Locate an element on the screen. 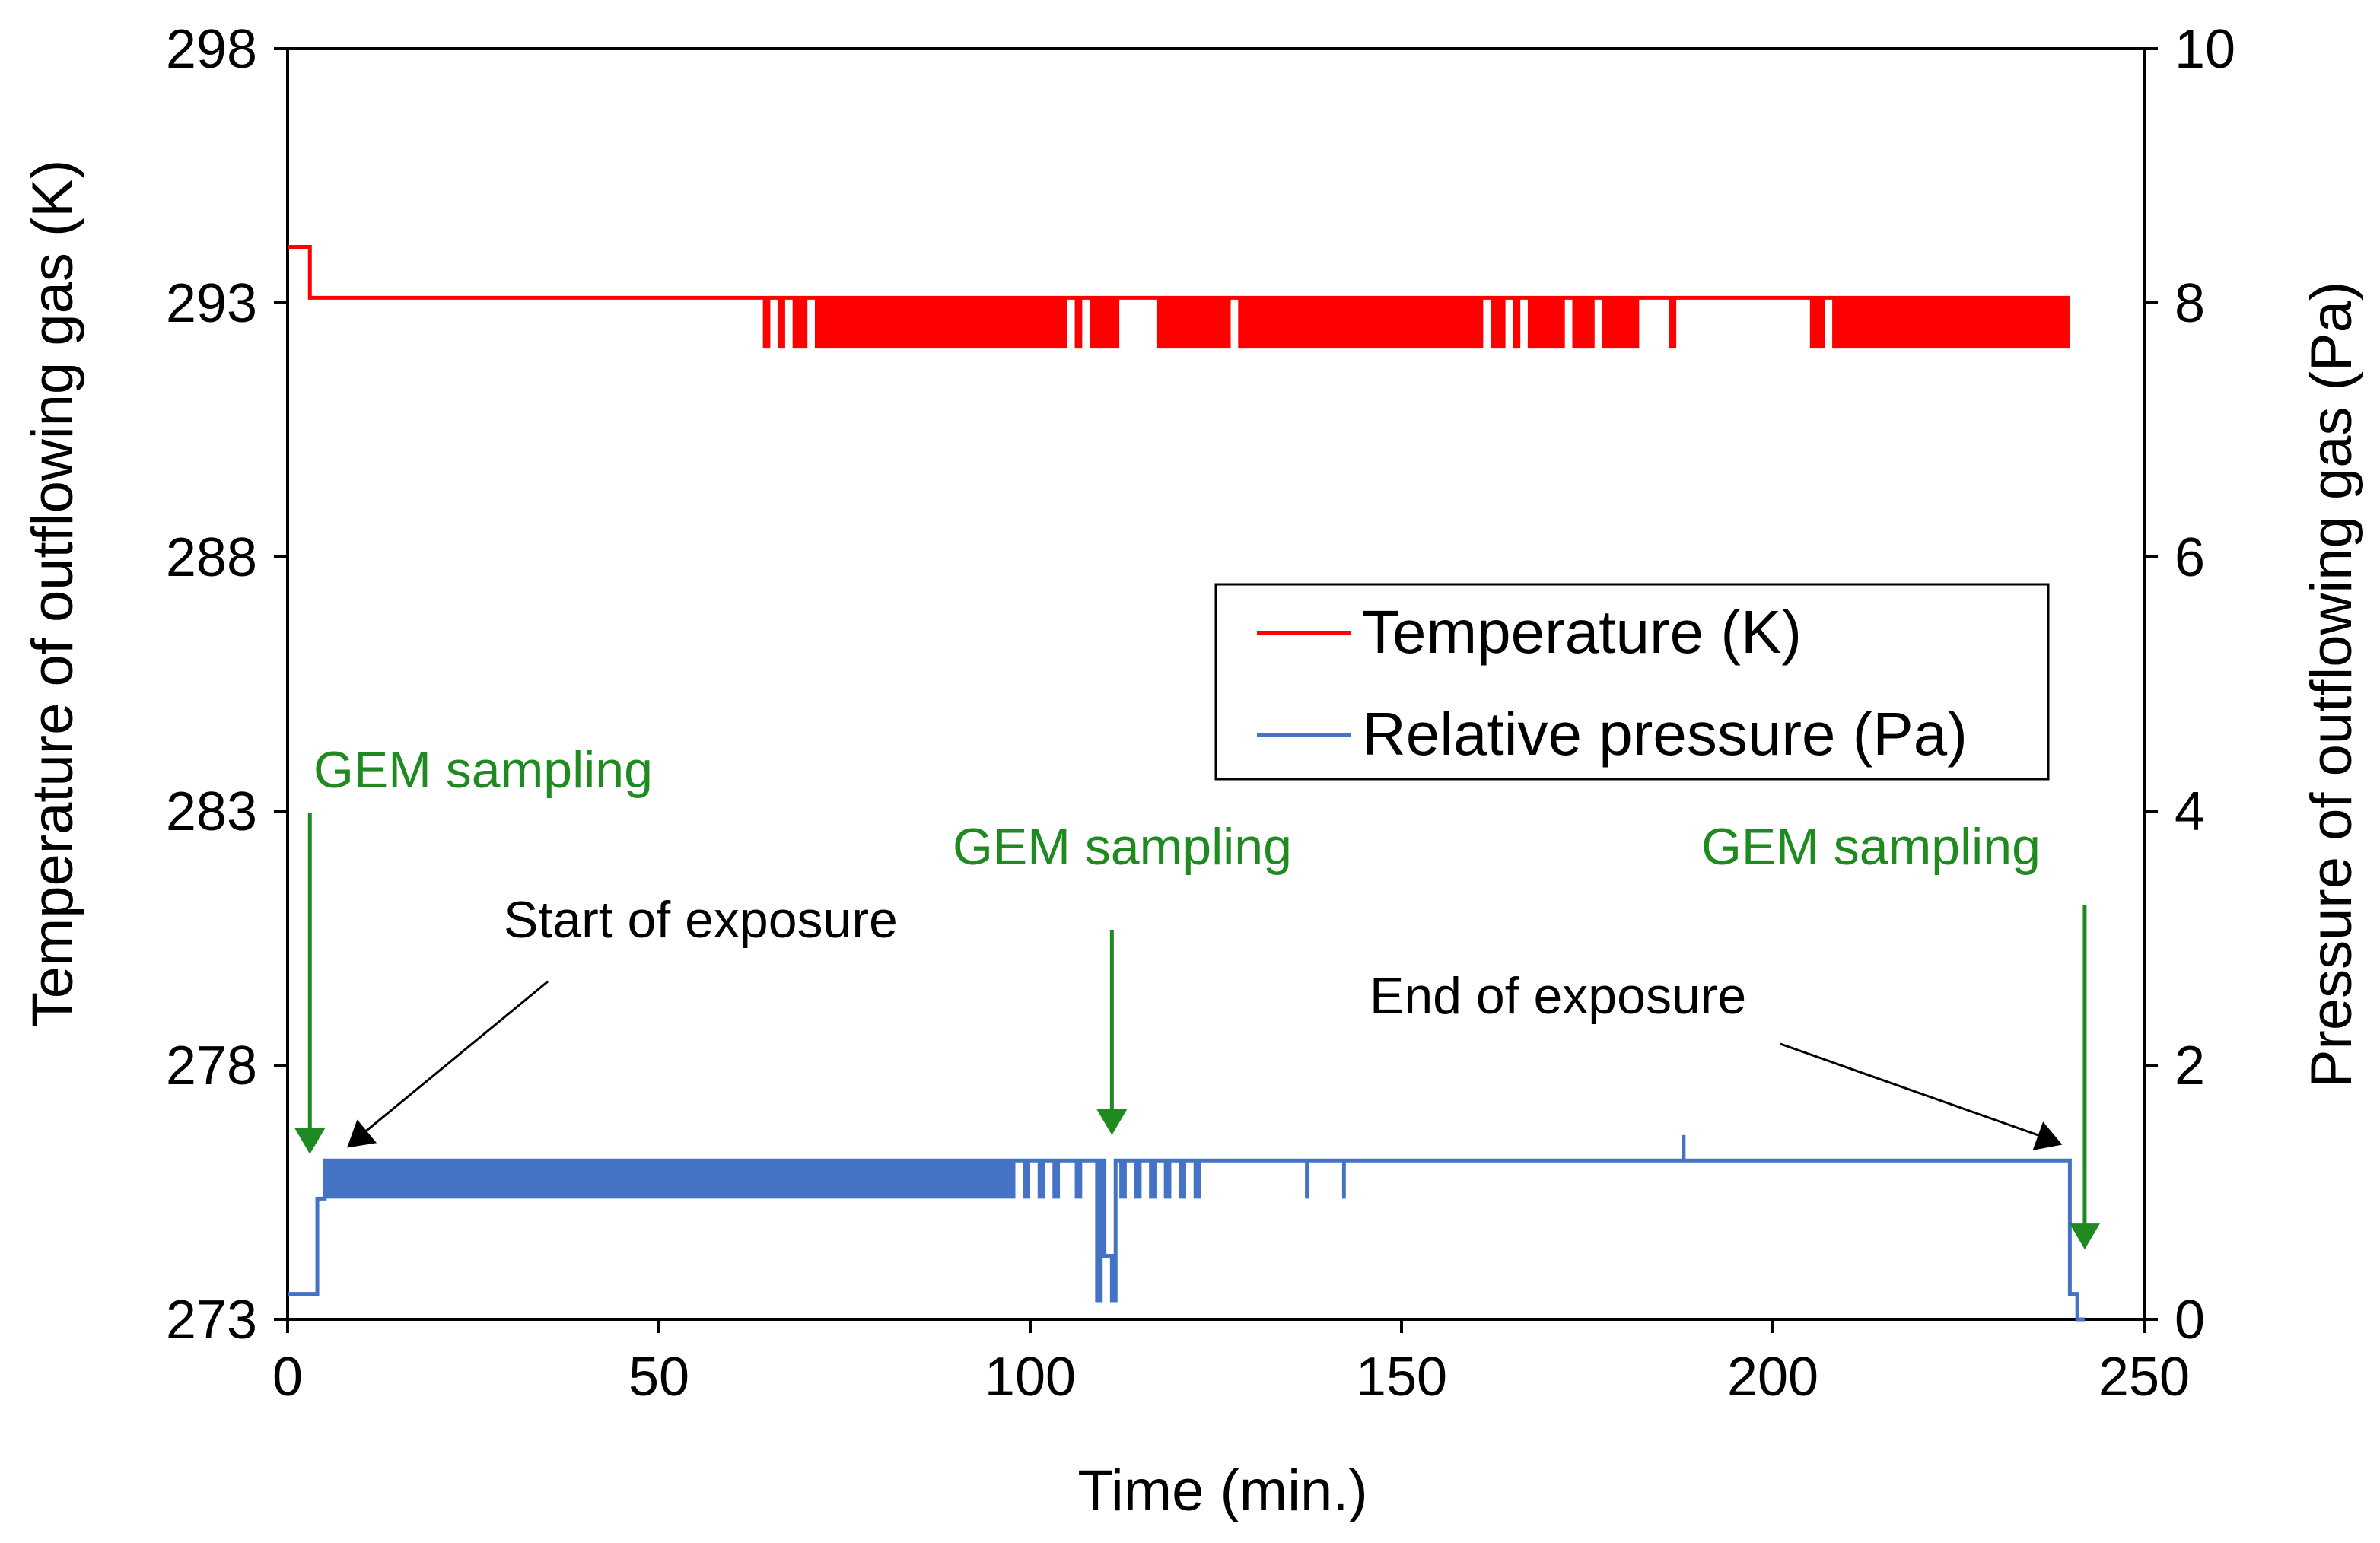 The width and height of the screenshot is (2380, 1543). x-tick-label: 50 is located at coordinates (658, 1378).